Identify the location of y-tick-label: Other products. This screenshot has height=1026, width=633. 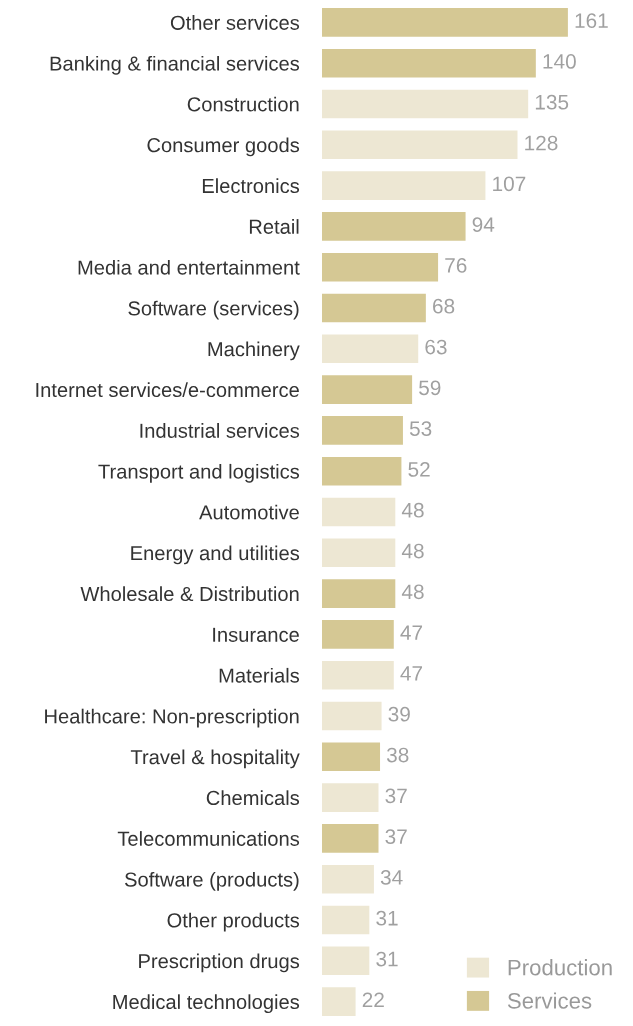
(233, 922).